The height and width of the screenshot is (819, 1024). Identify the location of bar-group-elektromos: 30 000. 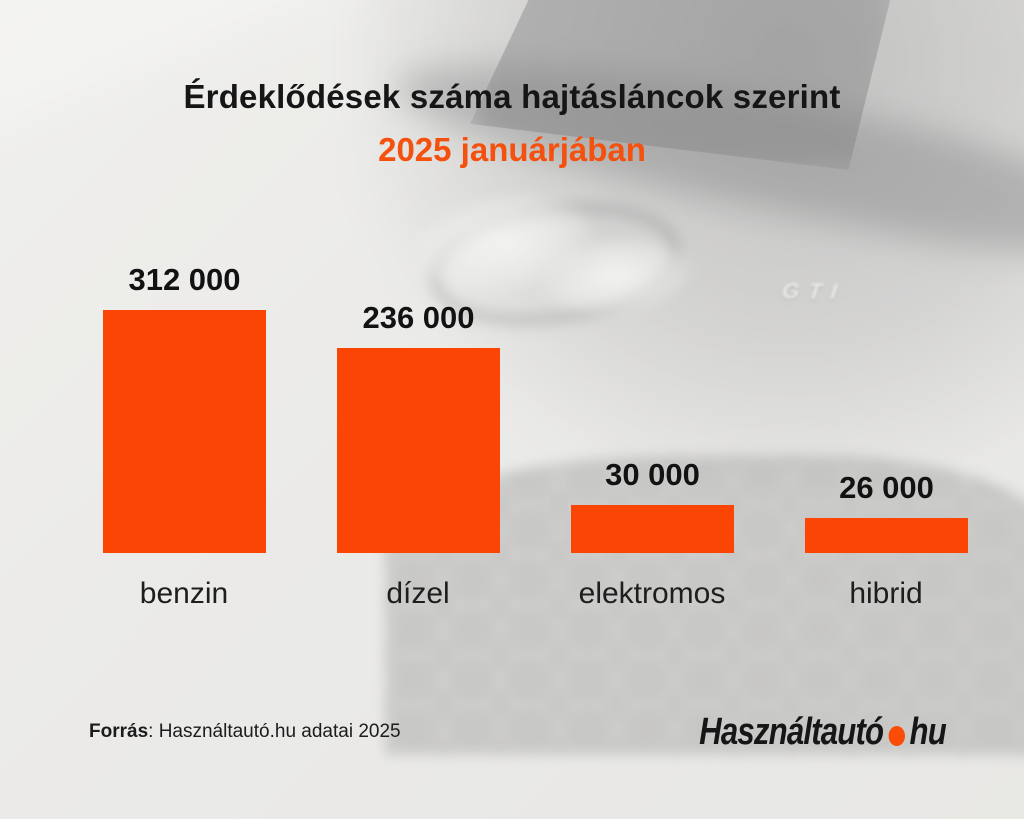
(652, 504).